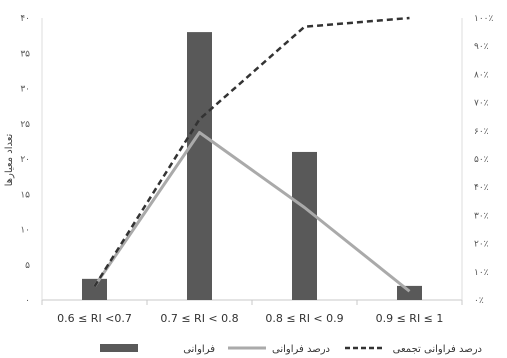 The image size is (507, 358). What do you see at coordinates (484, 19) in the screenshot?
I see `y-right-tick-label: ۱۰۰٪` at bounding box center [484, 19].